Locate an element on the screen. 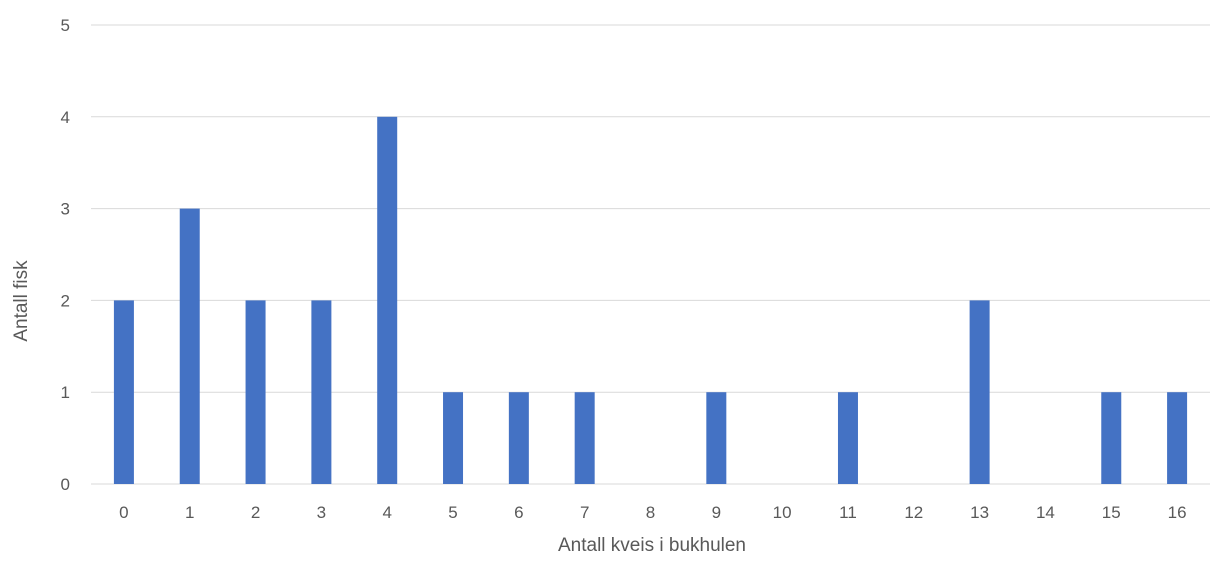 This screenshot has width=1221, height=561. x-tick-label: 16 is located at coordinates (1177, 512).